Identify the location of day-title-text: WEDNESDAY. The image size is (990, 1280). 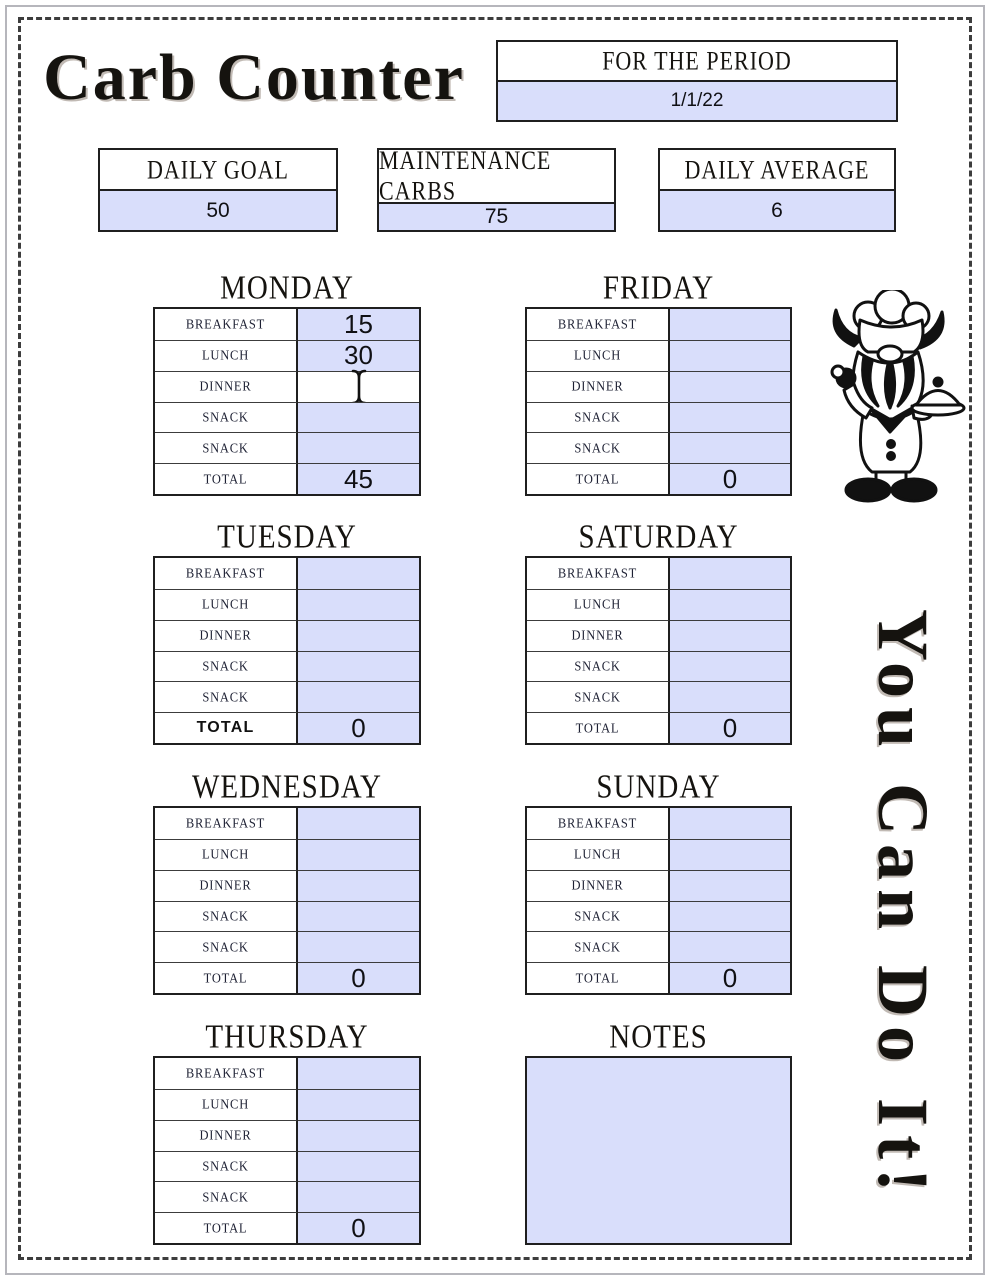
(287, 786).